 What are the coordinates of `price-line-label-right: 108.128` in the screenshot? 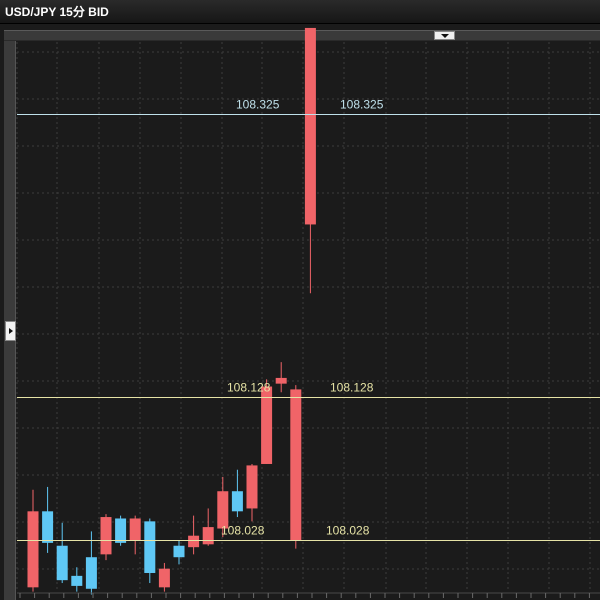 It's located at (352, 388).